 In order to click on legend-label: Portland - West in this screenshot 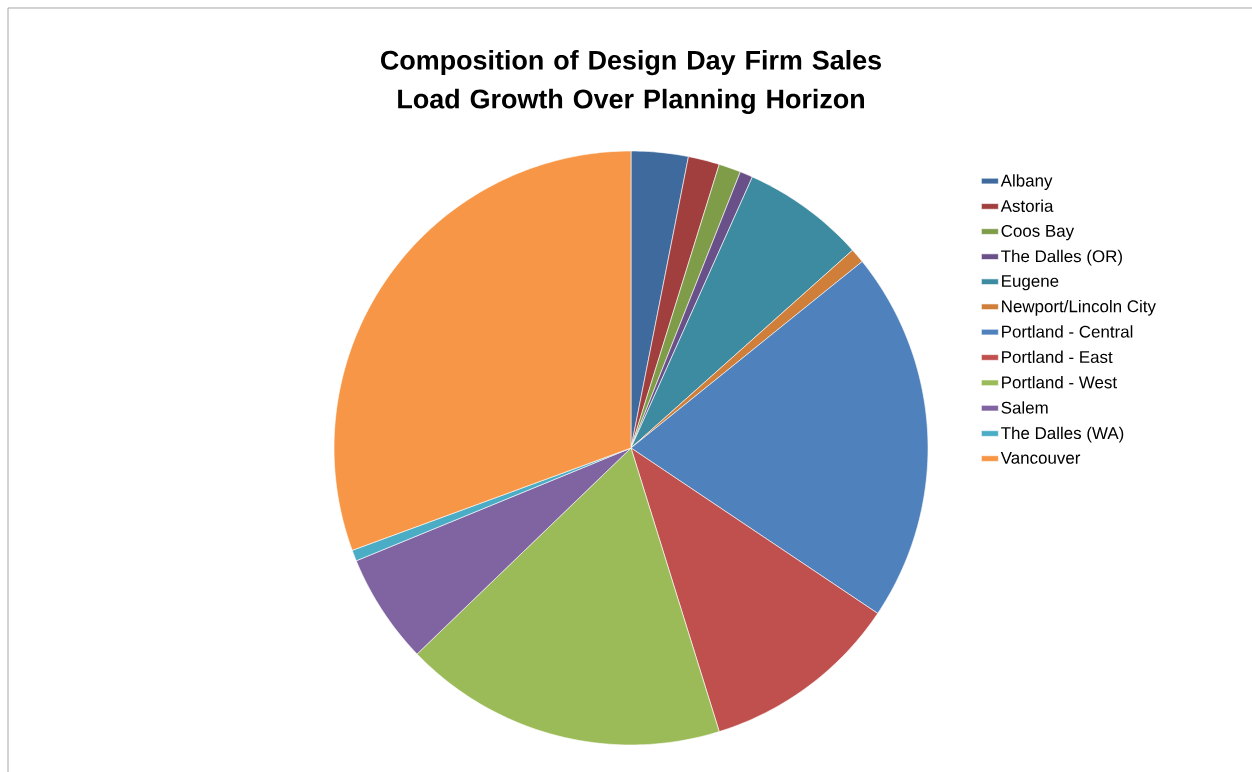, I will do `click(1059, 382)`.